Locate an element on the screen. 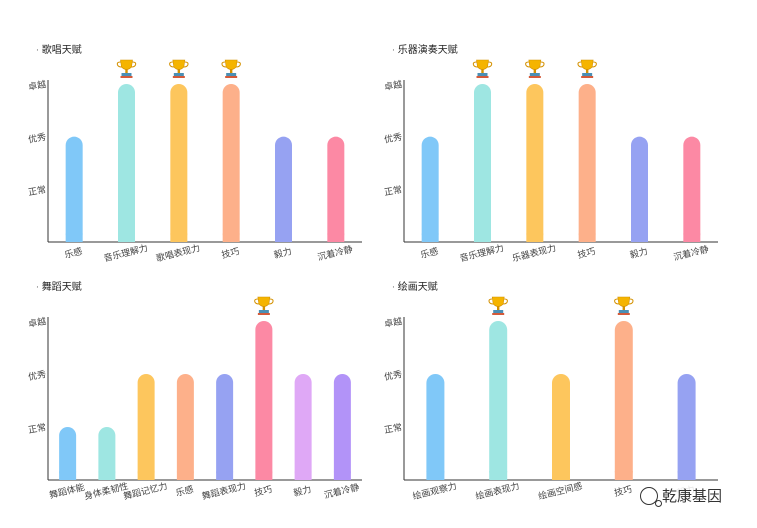 The width and height of the screenshot is (757, 528). chart-title: 乐器演奏天赋 is located at coordinates (425, 48).